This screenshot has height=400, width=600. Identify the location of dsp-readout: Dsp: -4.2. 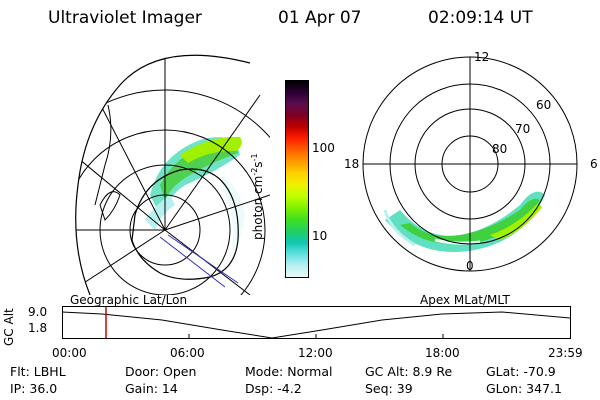
(273, 388).